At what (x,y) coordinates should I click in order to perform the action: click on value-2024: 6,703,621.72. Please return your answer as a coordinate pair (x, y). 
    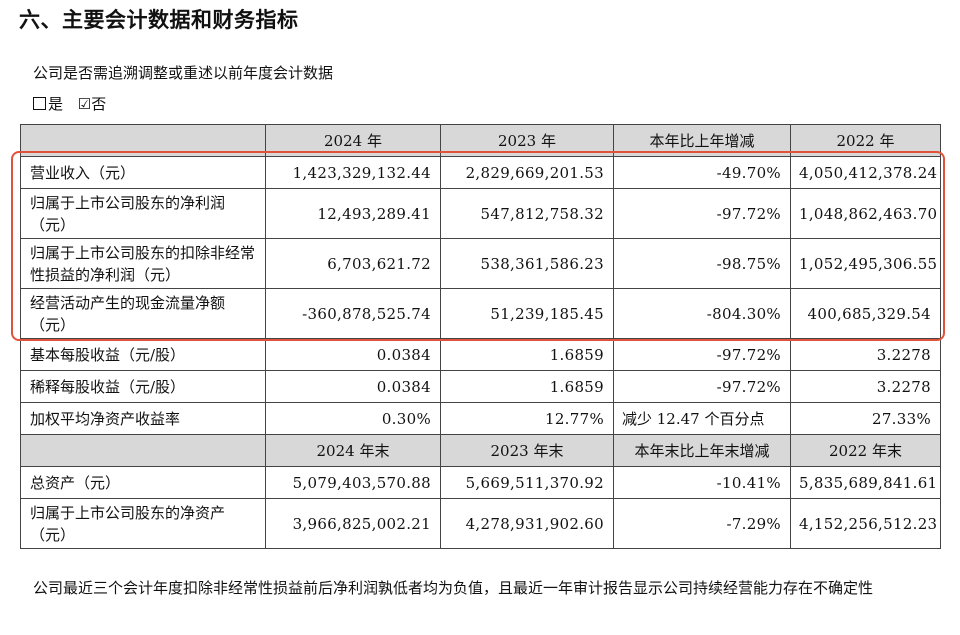
    Looking at the image, I should click on (353, 263).